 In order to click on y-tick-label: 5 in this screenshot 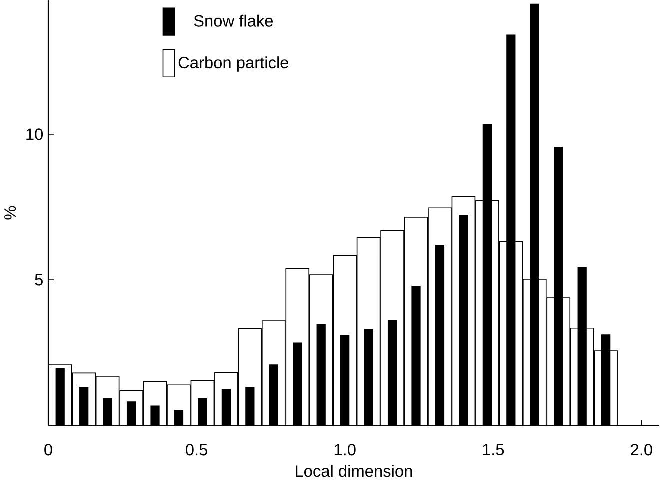, I will do `click(39, 280)`.